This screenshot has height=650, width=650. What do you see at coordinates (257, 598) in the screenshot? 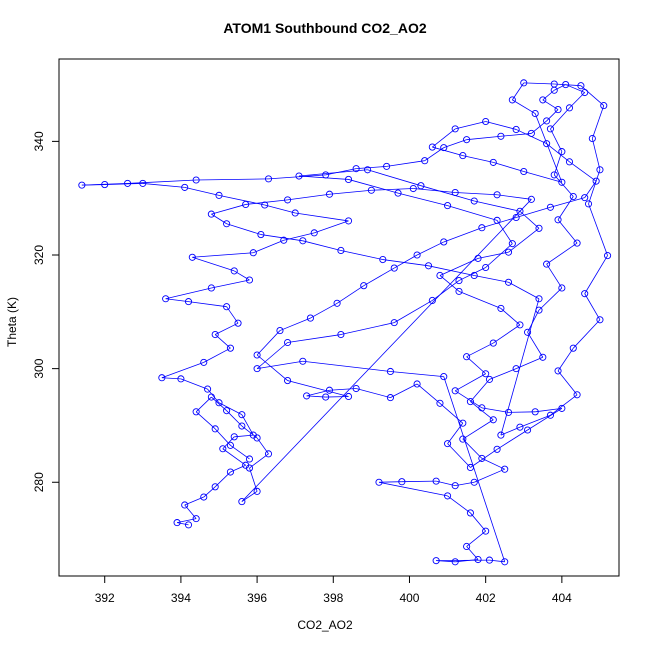
I see `x-tick-label: 396` at bounding box center [257, 598].